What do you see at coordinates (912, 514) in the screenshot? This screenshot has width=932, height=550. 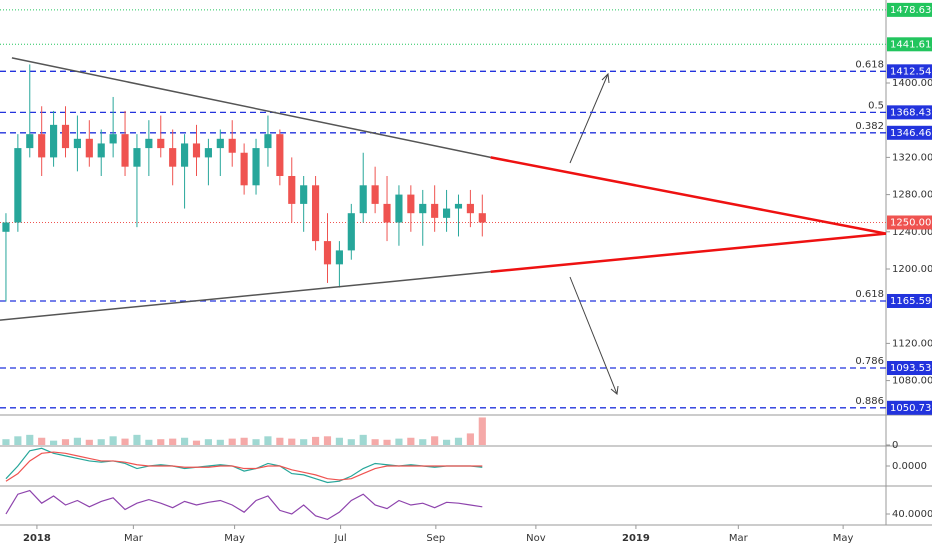 I see `y-tick-label: 40.0000` at bounding box center [912, 514].